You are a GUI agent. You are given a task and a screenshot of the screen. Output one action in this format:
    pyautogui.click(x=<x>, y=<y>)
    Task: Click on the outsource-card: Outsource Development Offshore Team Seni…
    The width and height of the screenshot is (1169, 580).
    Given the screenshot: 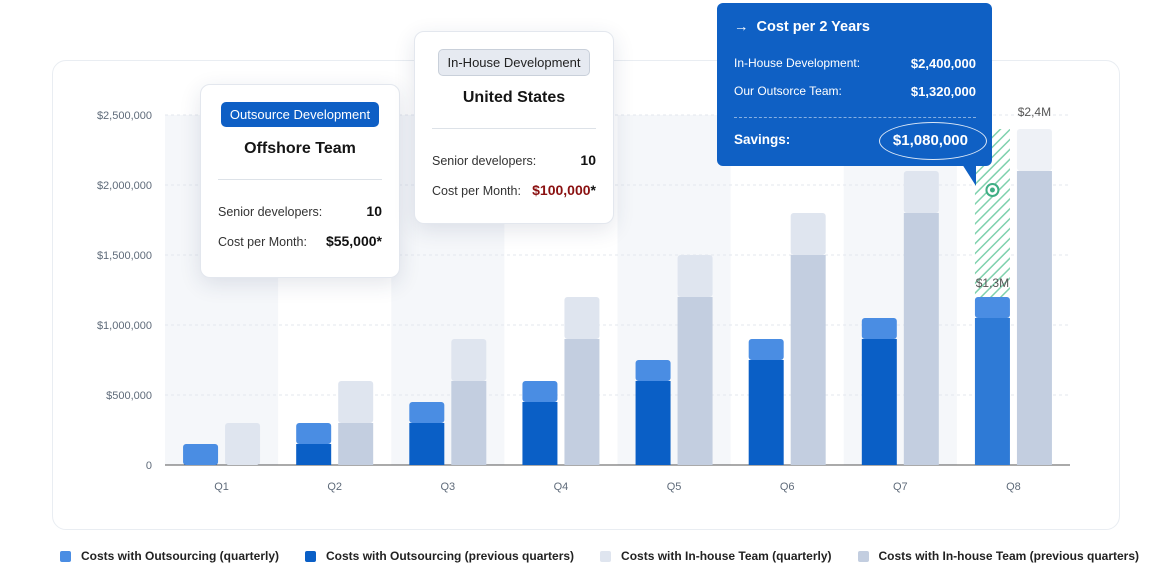 What is the action you would take?
    pyautogui.click(x=300, y=181)
    